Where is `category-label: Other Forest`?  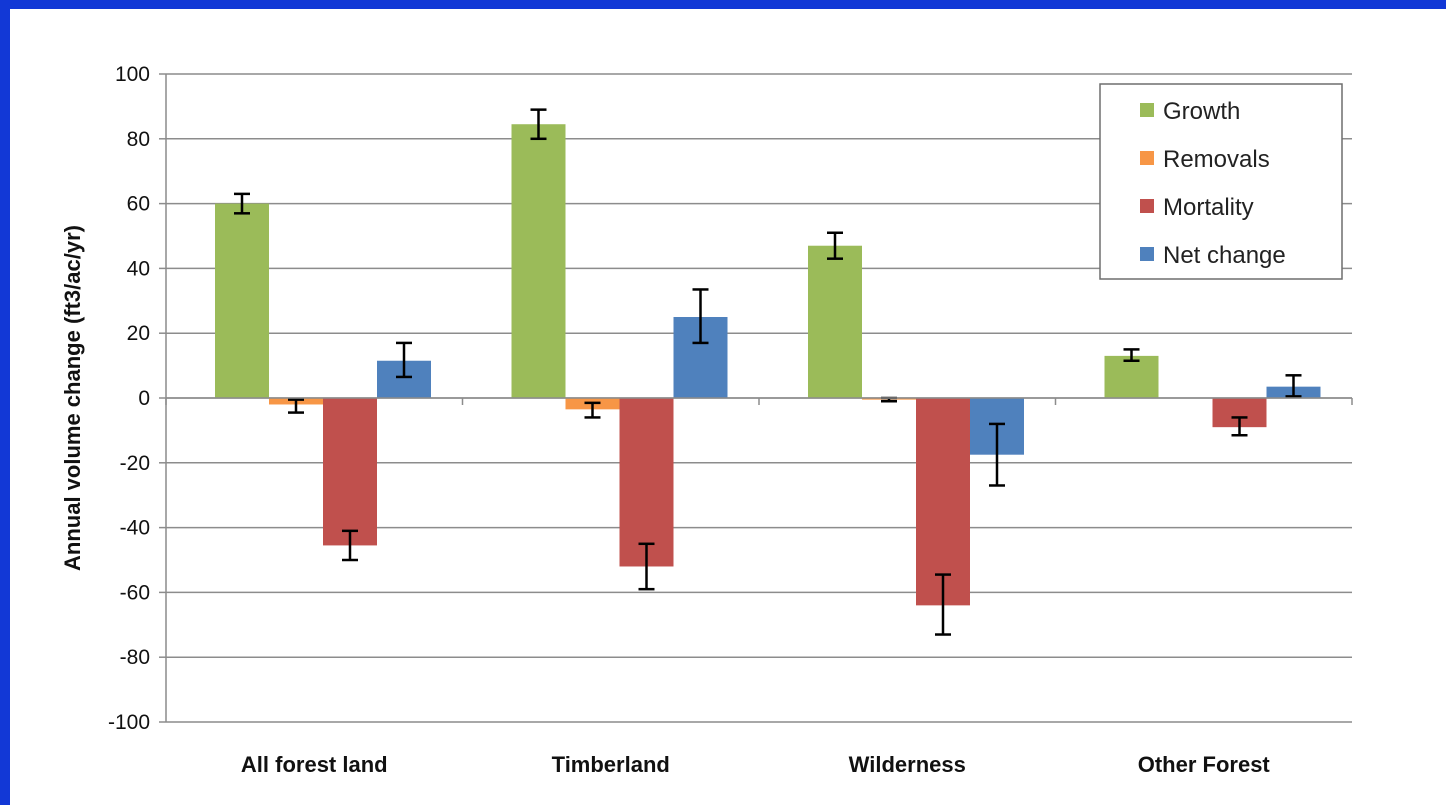
category-label: Other Forest is located at coordinates (1204, 764).